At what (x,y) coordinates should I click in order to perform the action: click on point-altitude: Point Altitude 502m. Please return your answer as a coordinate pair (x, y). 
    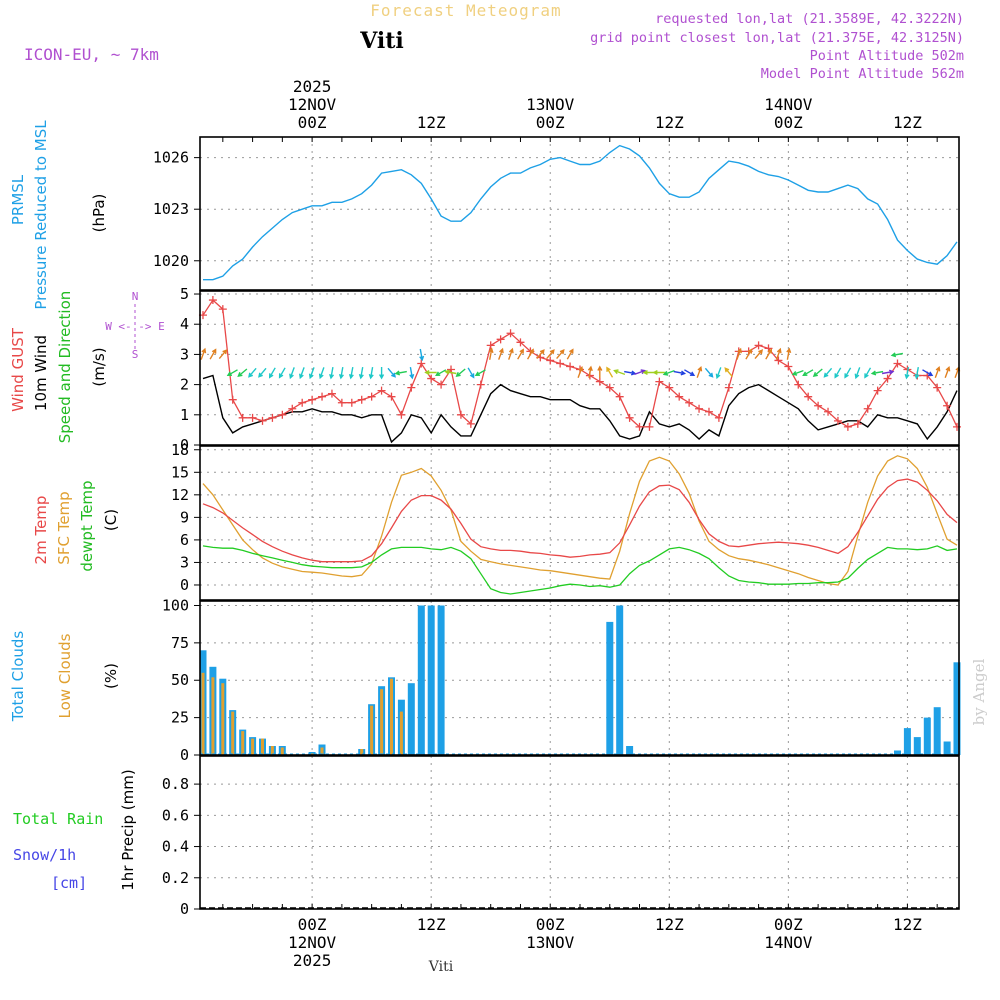
    Looking at the image, I should click on (887, 56).